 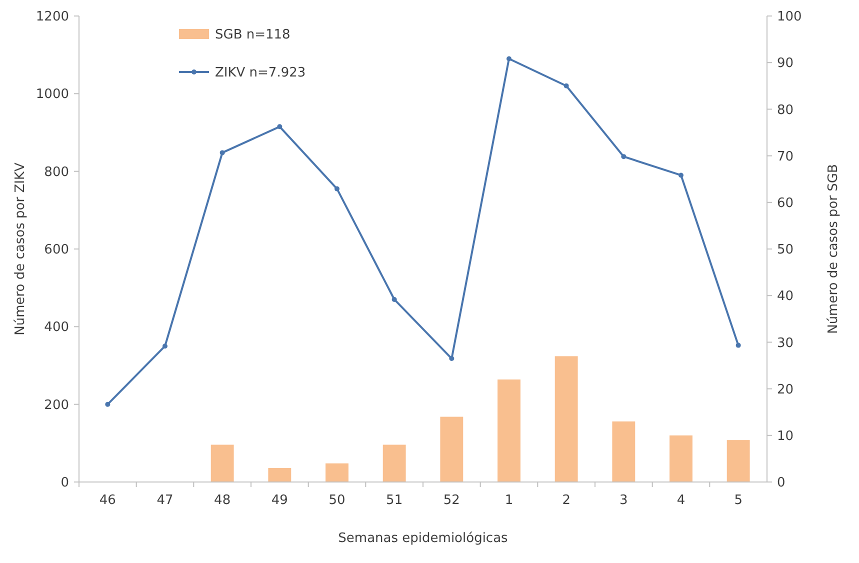 I want to click on y2-tick-label: 10, so click(x=785, y=436).